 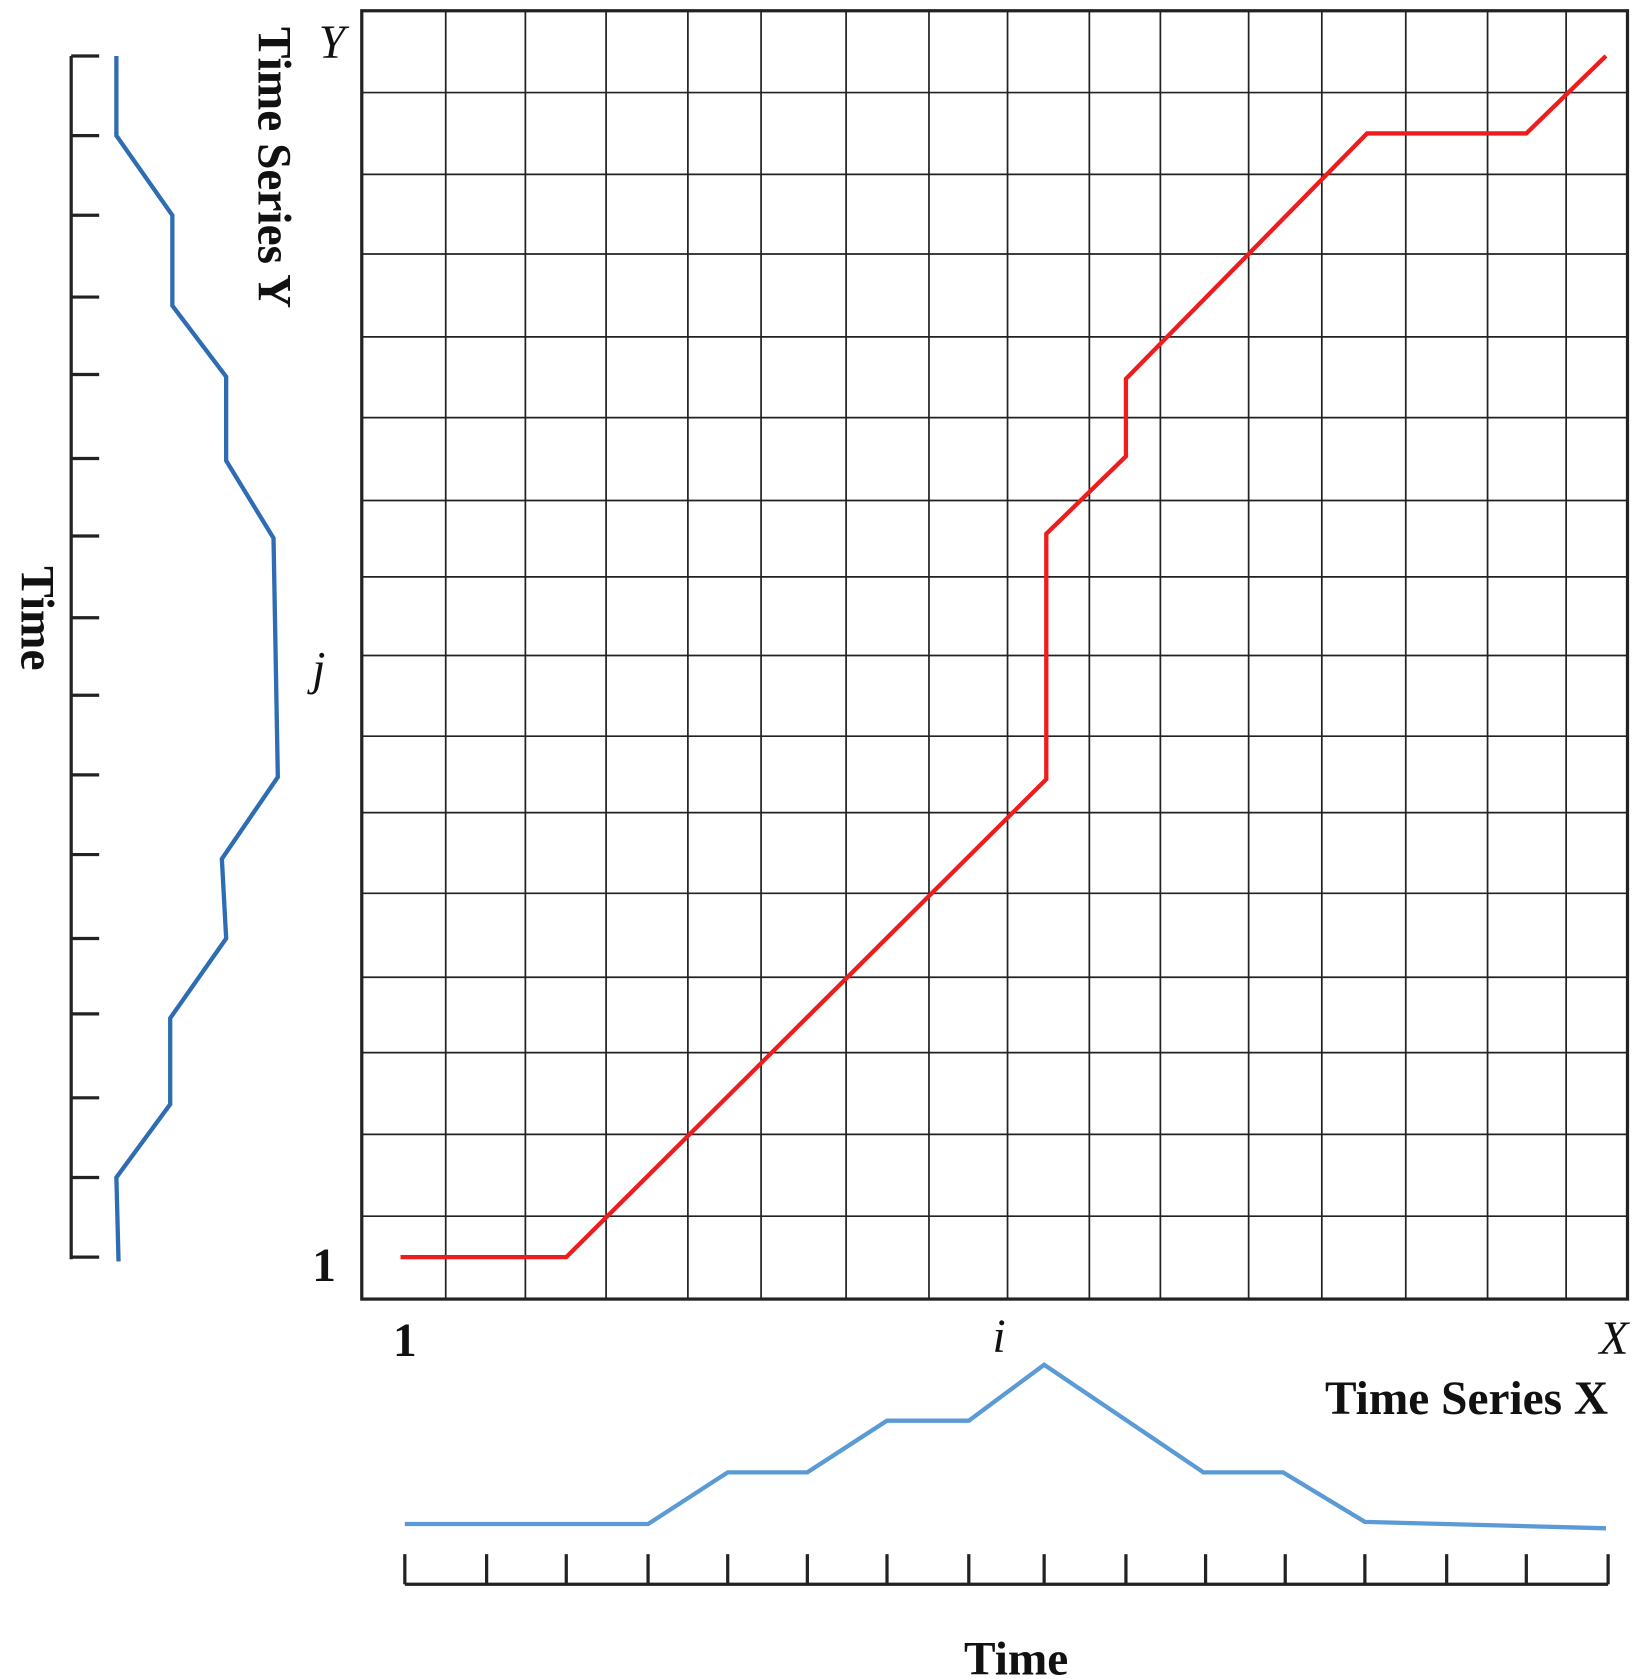 What do you see at coordinates (1613, 1339) in the screenshot?
I see `x-end-label: X` at bounding box center [1613, 1339].